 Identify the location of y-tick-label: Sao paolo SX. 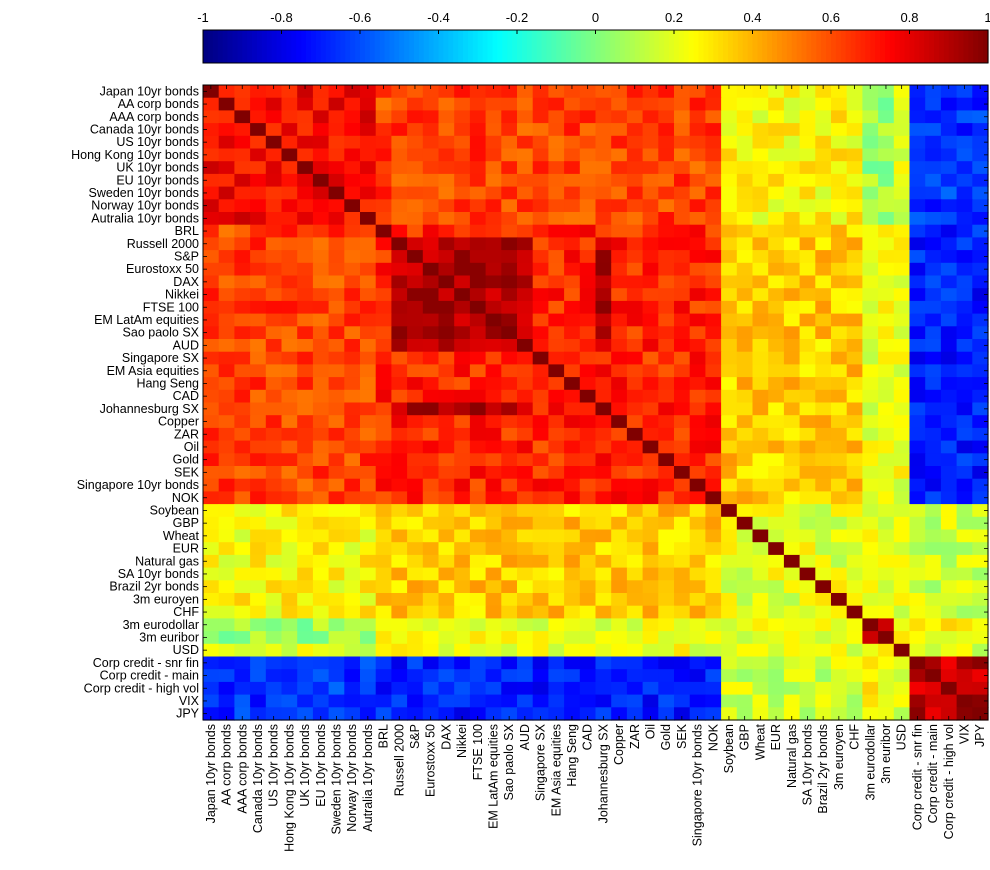
(161, 333).